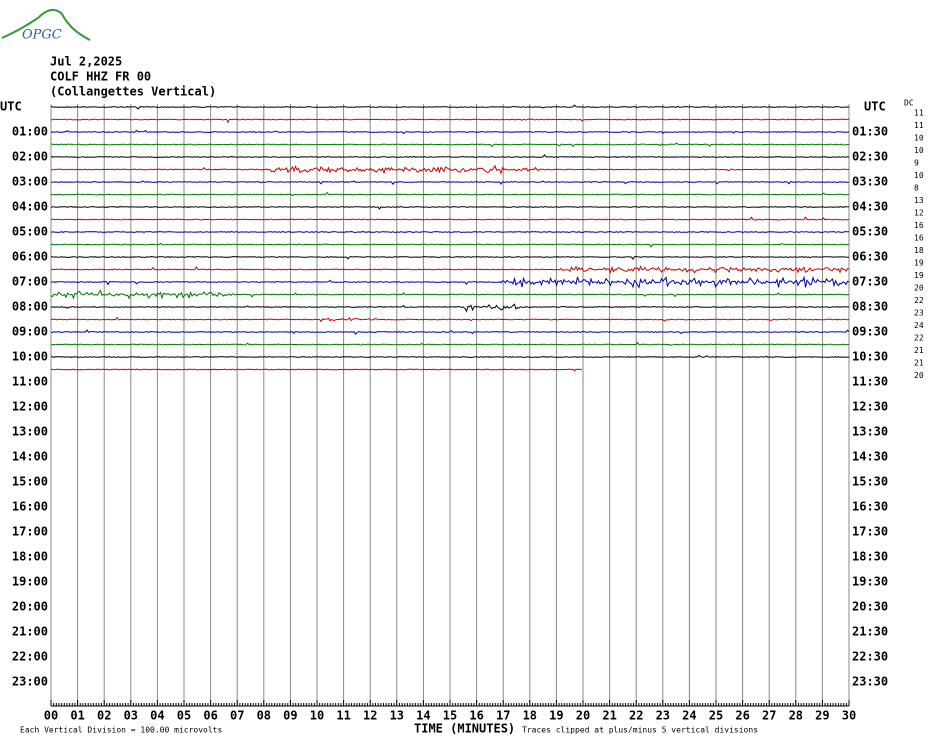 The image size is (930, 744). I want to click on hour-label: 02:30, so click(870, 157).